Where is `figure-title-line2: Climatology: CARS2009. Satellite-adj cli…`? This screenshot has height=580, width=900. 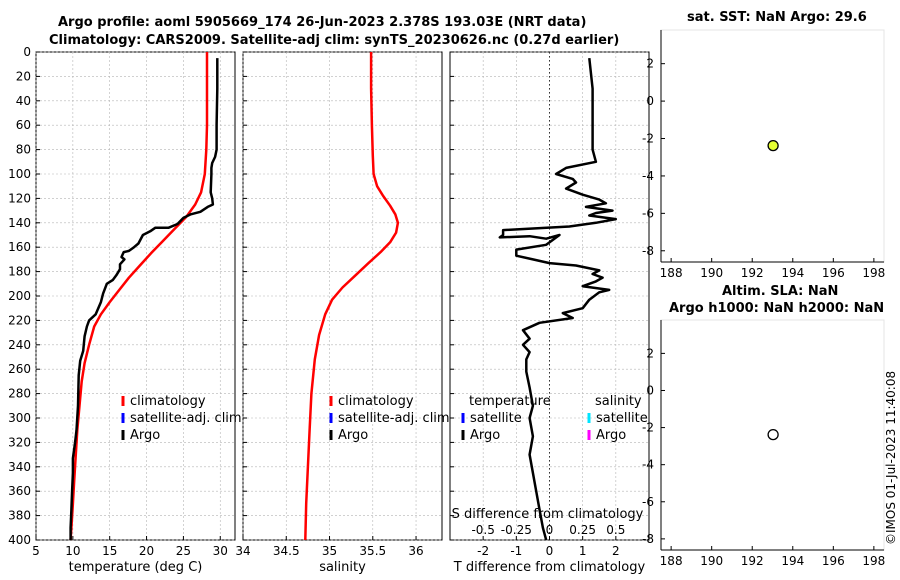
figure-title-line2: Climatology: CARS2009. Satellite-adj cli… is located at coordinates (334, 40).